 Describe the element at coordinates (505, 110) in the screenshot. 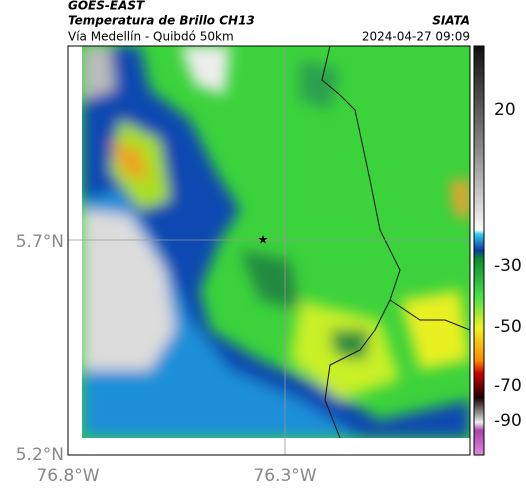

I see `colorbar-label: 20` at that location.